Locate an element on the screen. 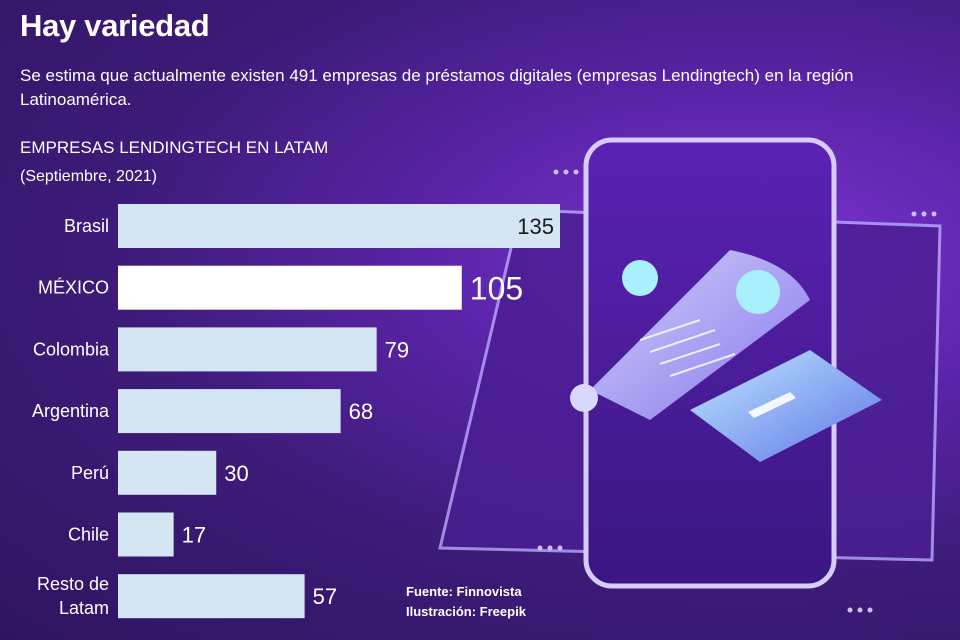  category-label: Resto de is located at coordinates (73, 584).